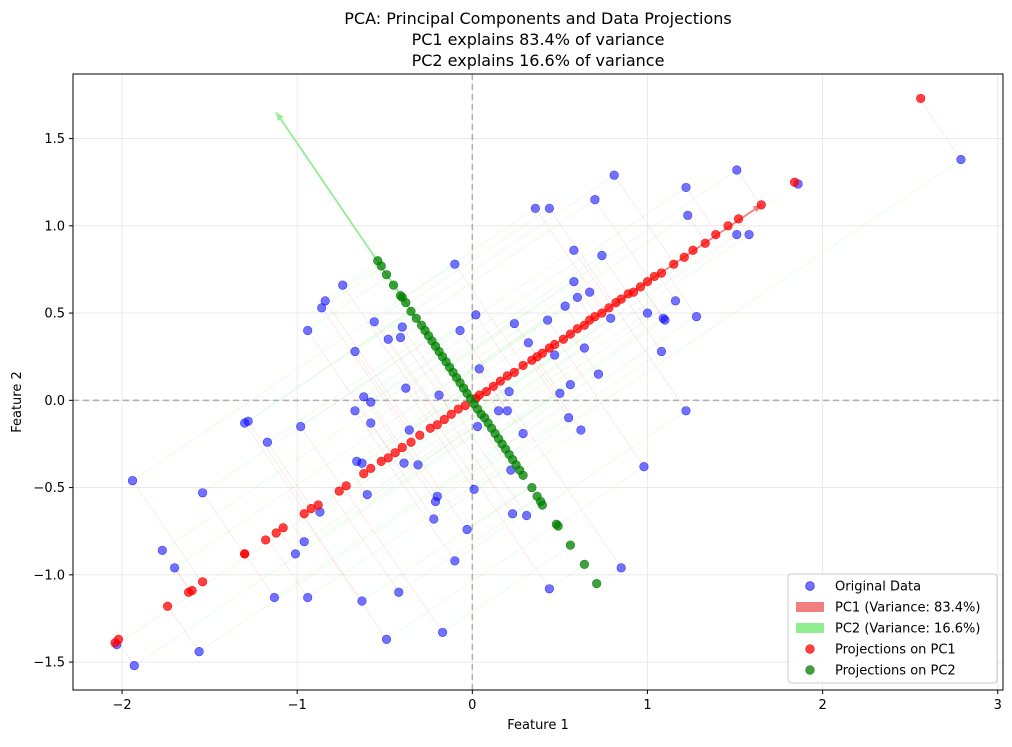 This screenshot has width=1012, height=747. What do you see at coordinates (878, 587) in the screenshot?
I see `legend-label: Original Data` at bounding box center [878, 587].